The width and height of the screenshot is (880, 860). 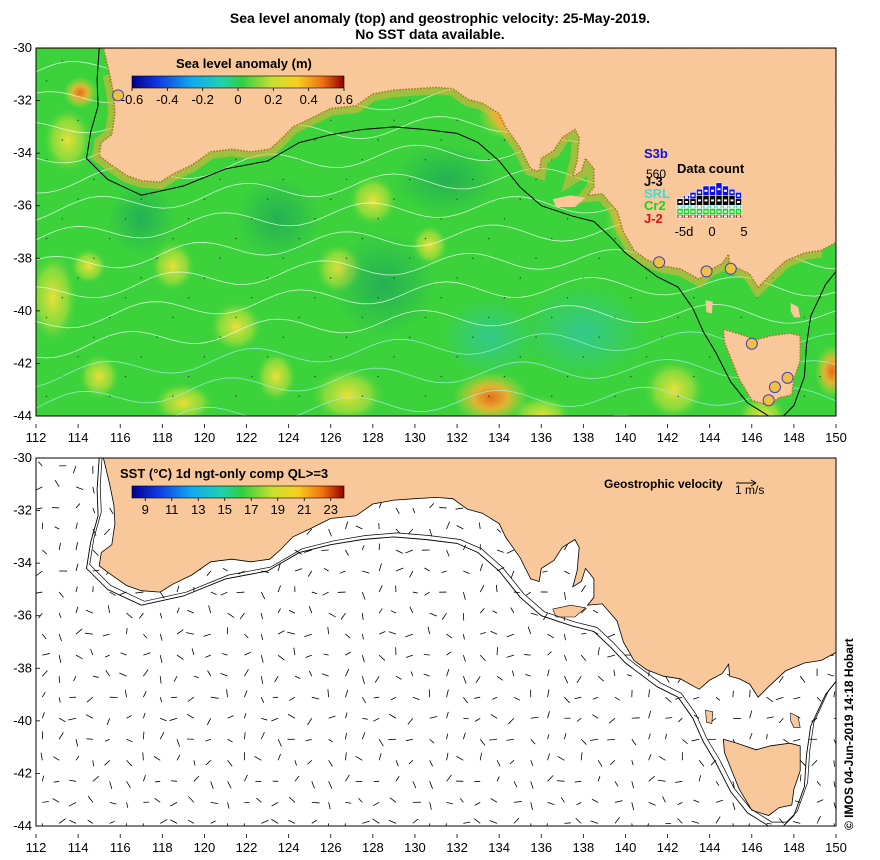 I want to click on colorbar-tick-label: 15, so click(x=225, y=509).